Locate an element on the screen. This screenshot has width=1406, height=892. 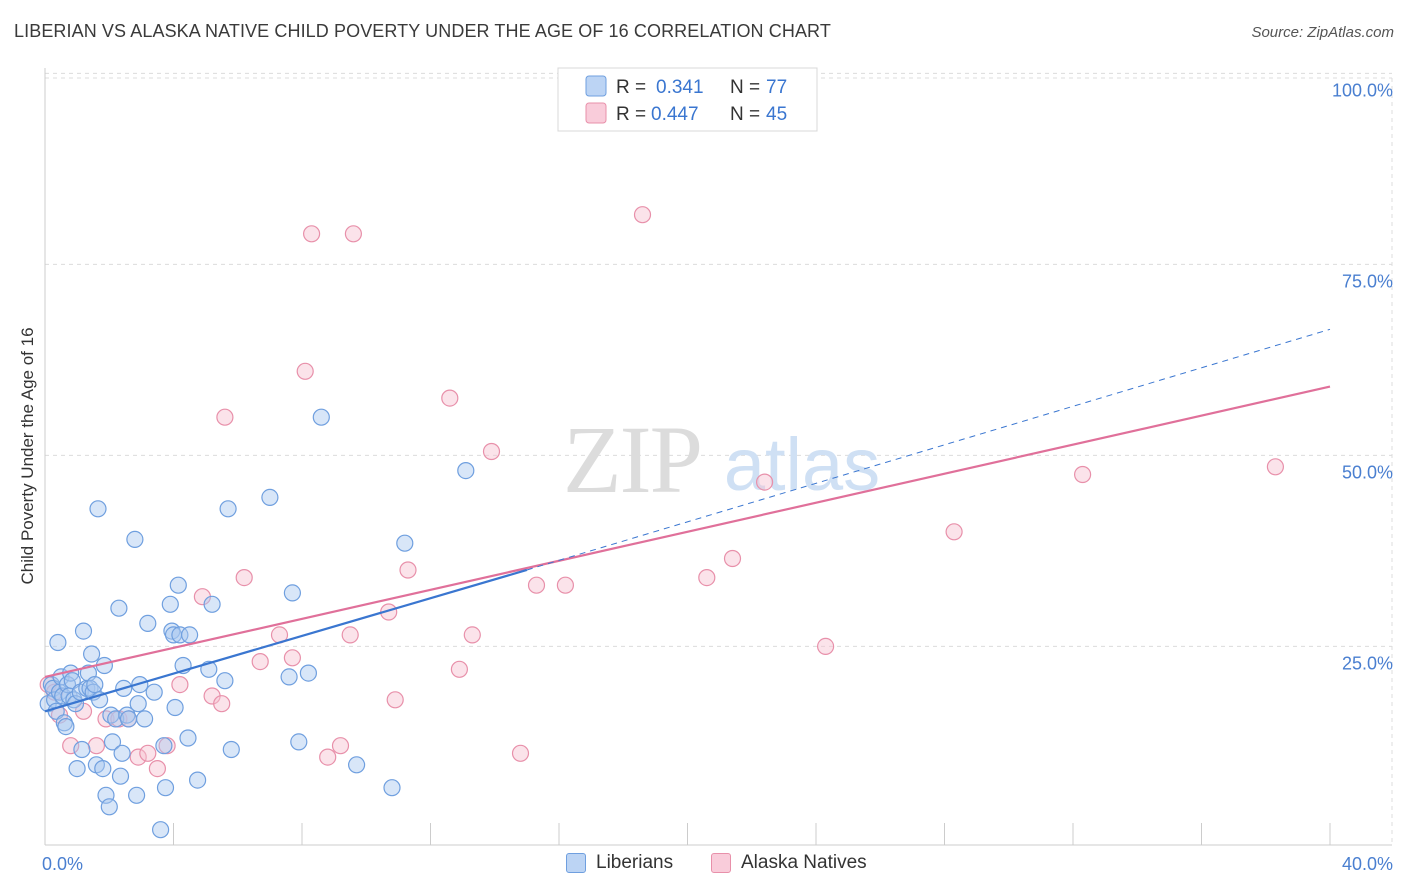
legend-n-label-alaska-natives: N = is located at coordinates (745, 114).